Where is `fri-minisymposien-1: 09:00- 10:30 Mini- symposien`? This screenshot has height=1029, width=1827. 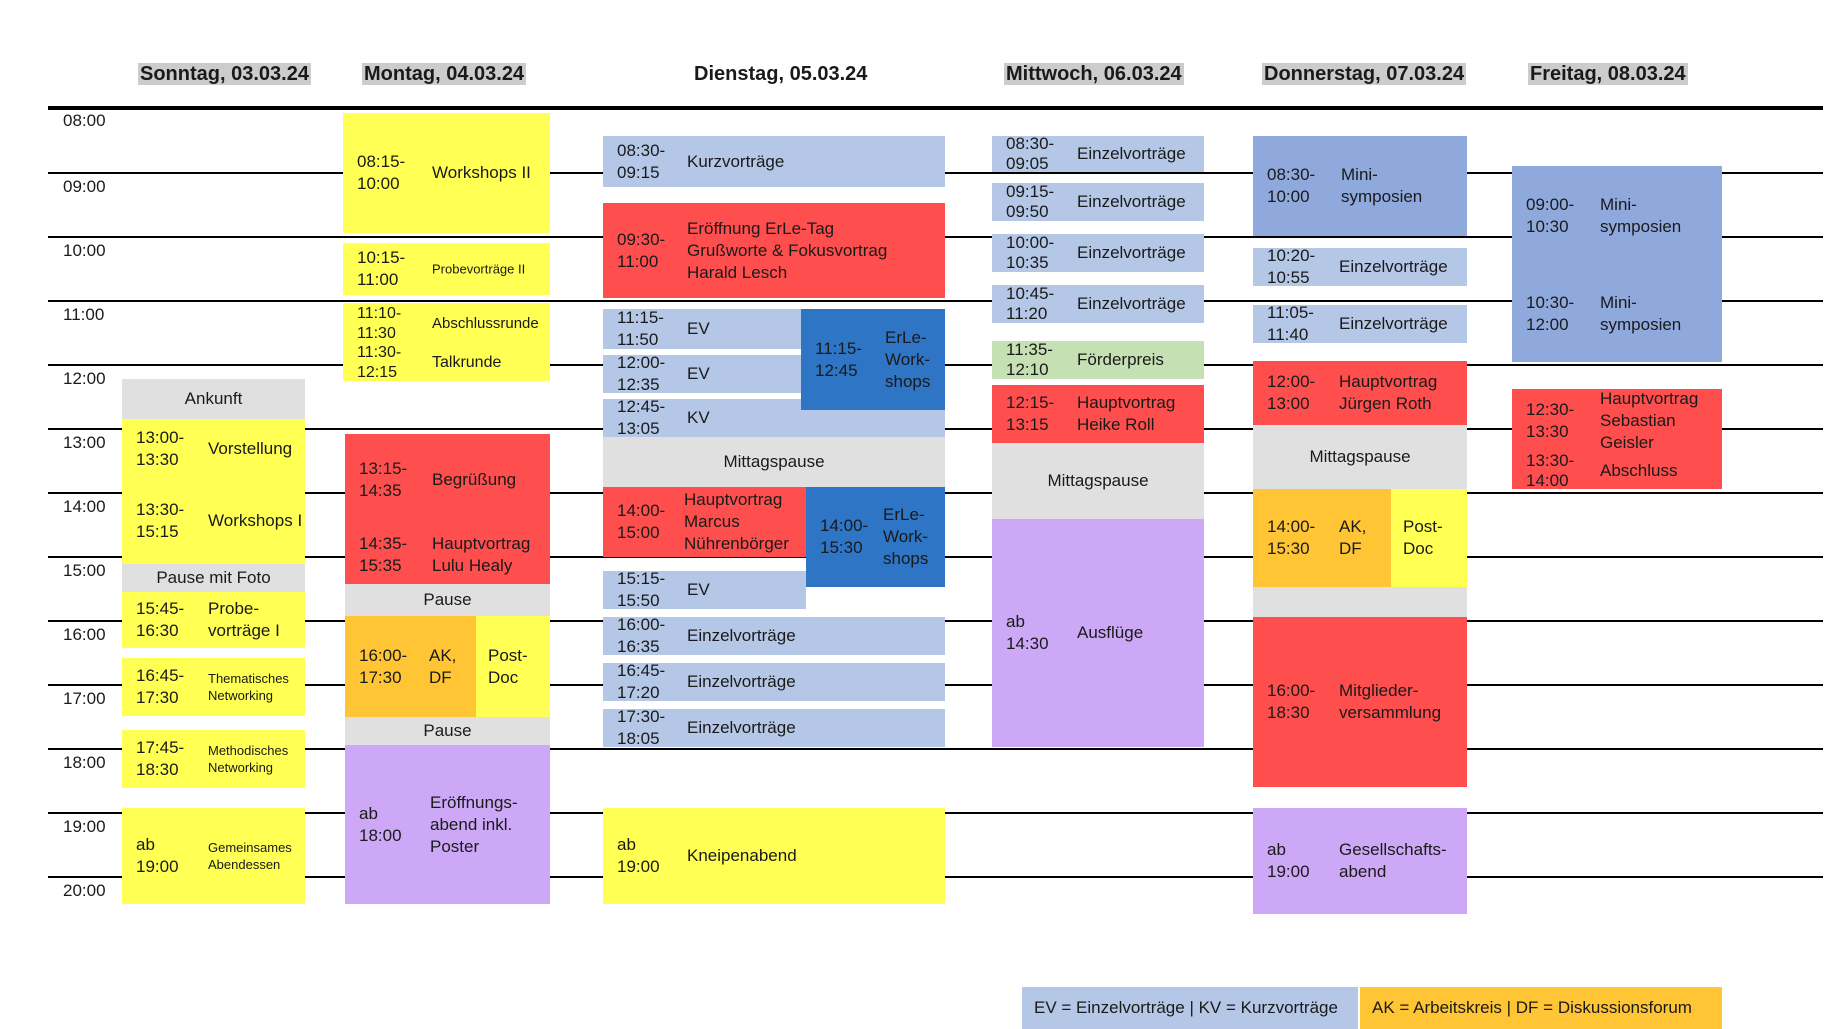
fri-minisymposien-1: 09:00- 10:30 Mini- symposien is located at coordinates (1617, 216).